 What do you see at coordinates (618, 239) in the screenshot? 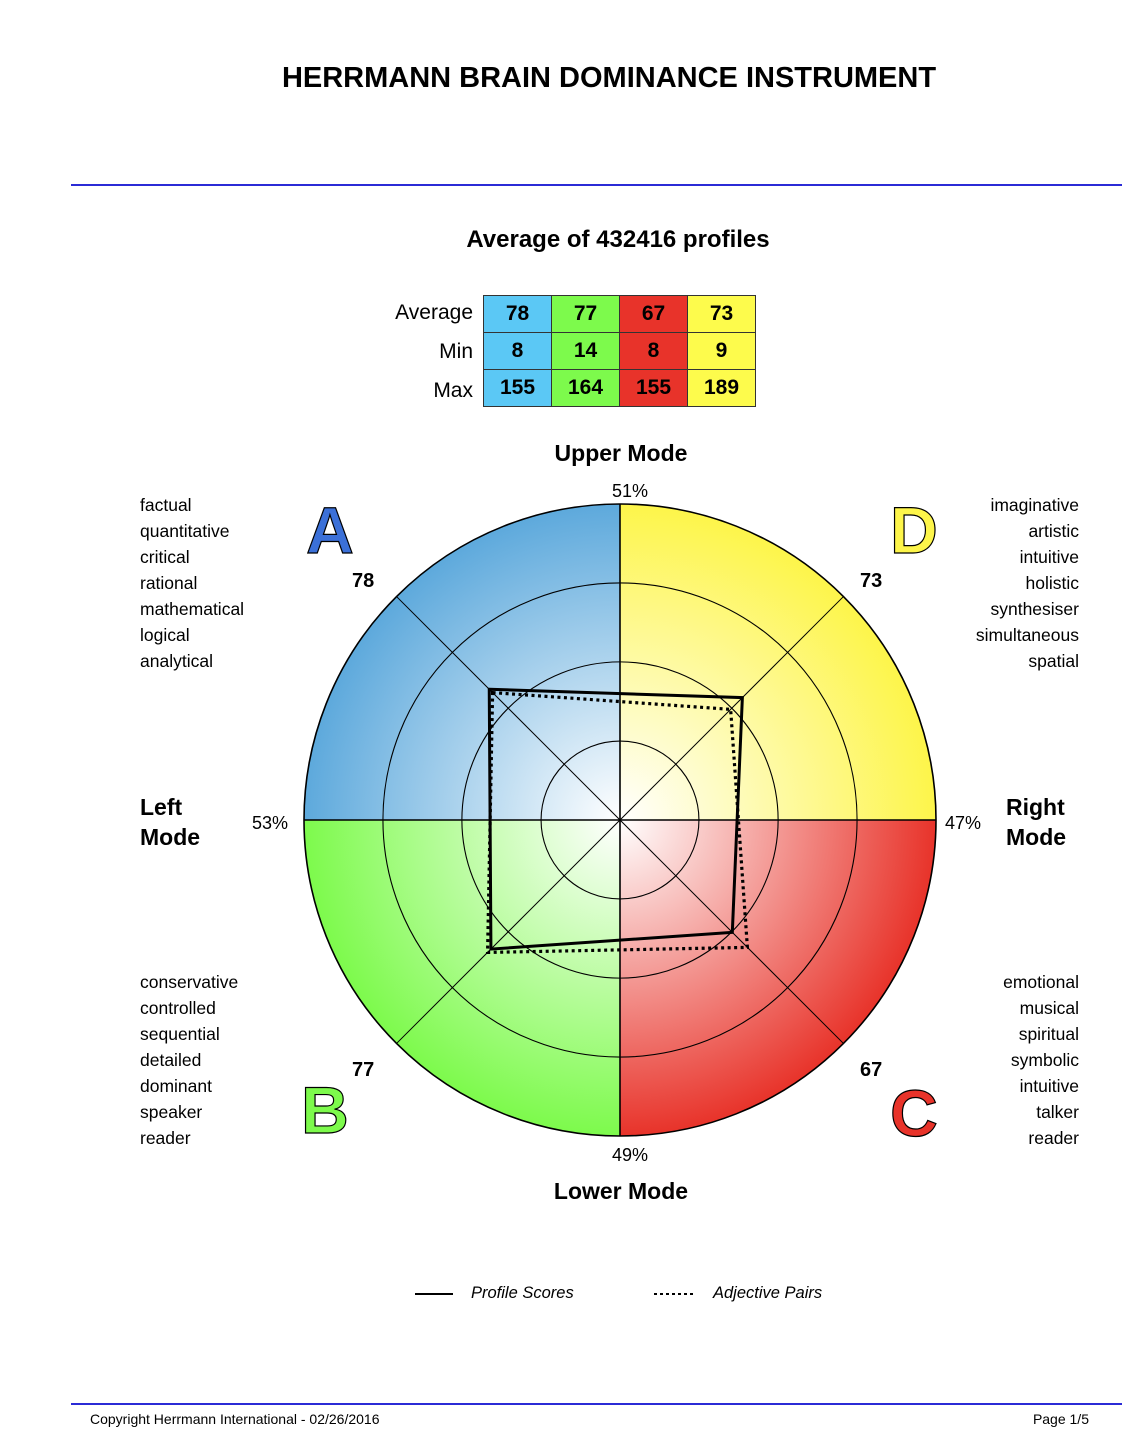
I see `chart-subtitle: Average of 432416 profiles` at bounding box center [618, 239].